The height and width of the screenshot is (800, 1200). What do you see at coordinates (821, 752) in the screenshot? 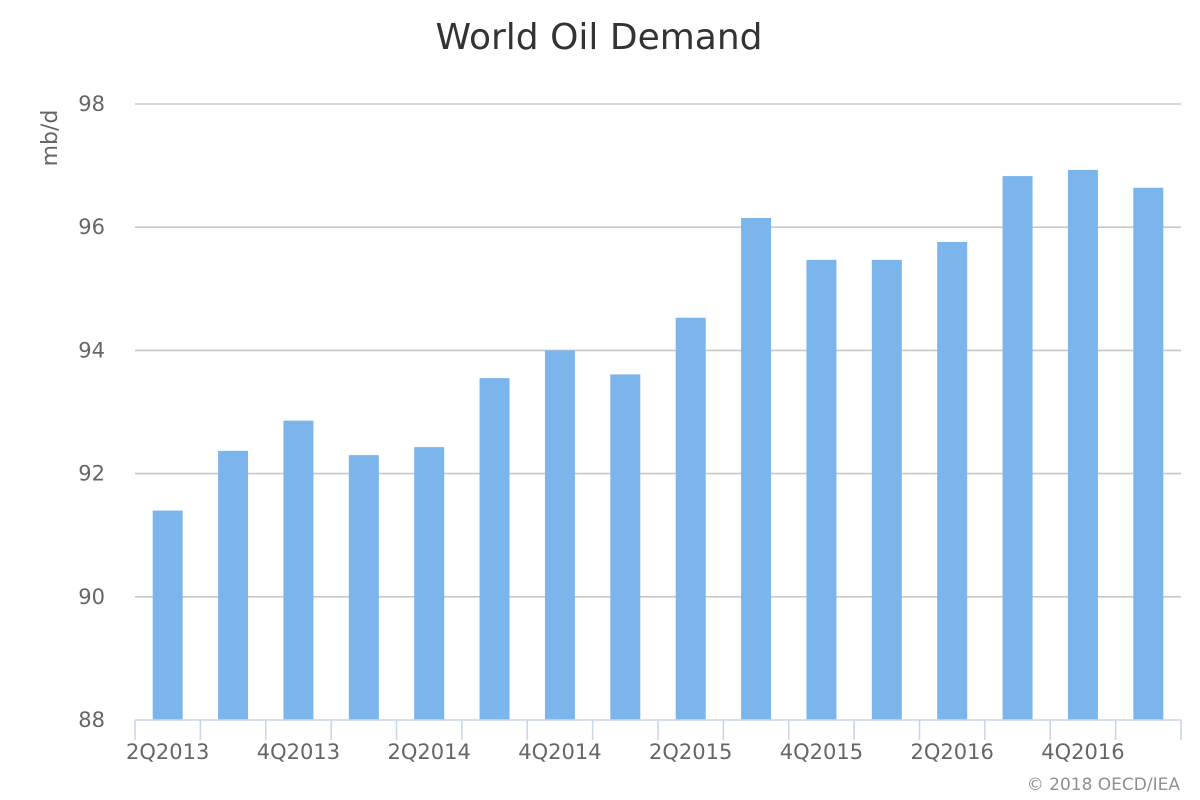
I see `x-tick-label: 4Q2015` at bounding box center [821, 752].